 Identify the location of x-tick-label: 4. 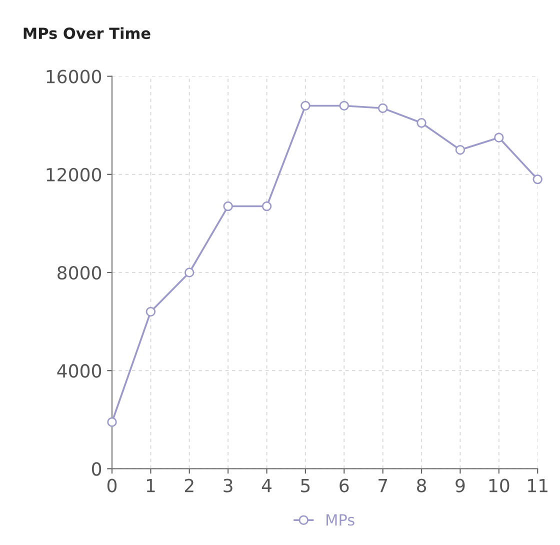
(267, 485).